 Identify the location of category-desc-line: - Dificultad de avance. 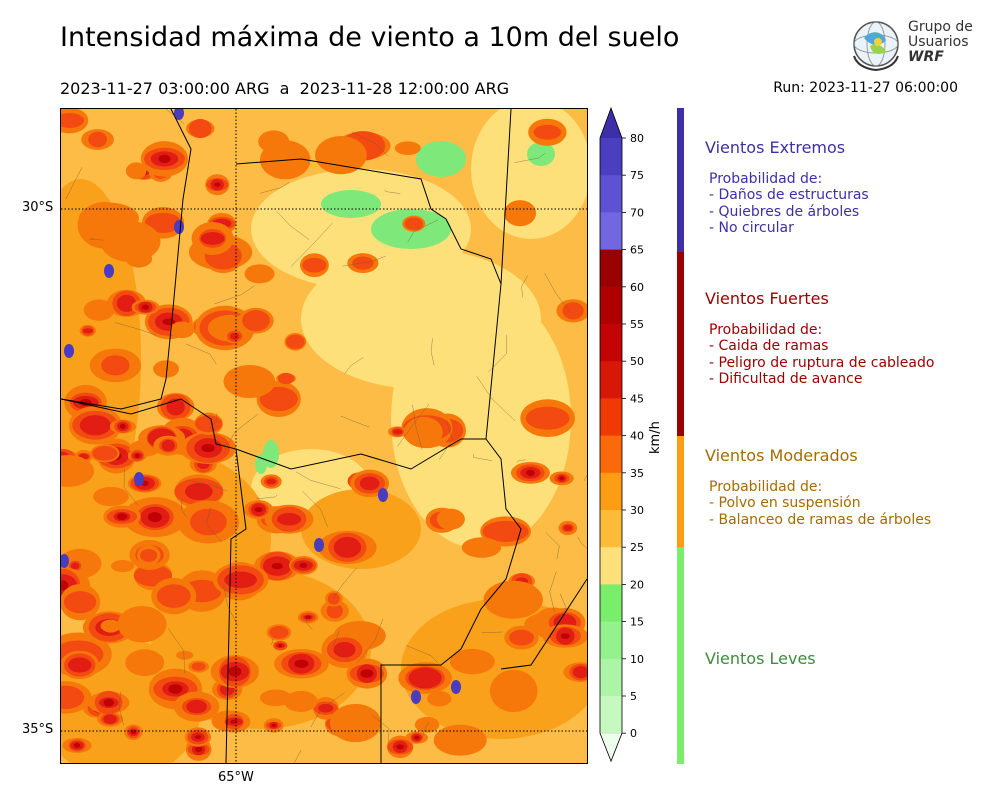
(786, 378).